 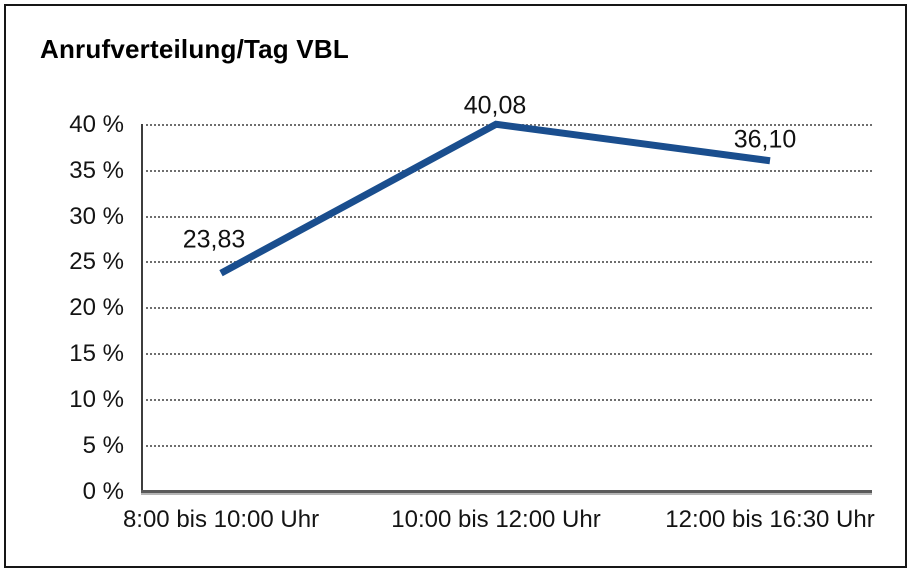 I want to click on x-axis-category-label: 12:00 bis 16:30 Uhr, so click(x=770, y=519).